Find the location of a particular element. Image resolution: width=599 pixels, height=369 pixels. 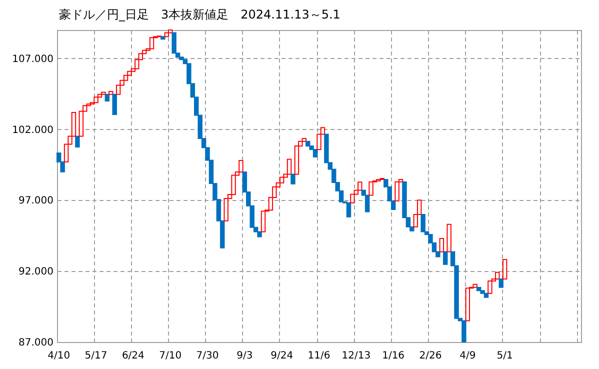

x-tick-label: 12/13 is located at coordinates (356, 356).